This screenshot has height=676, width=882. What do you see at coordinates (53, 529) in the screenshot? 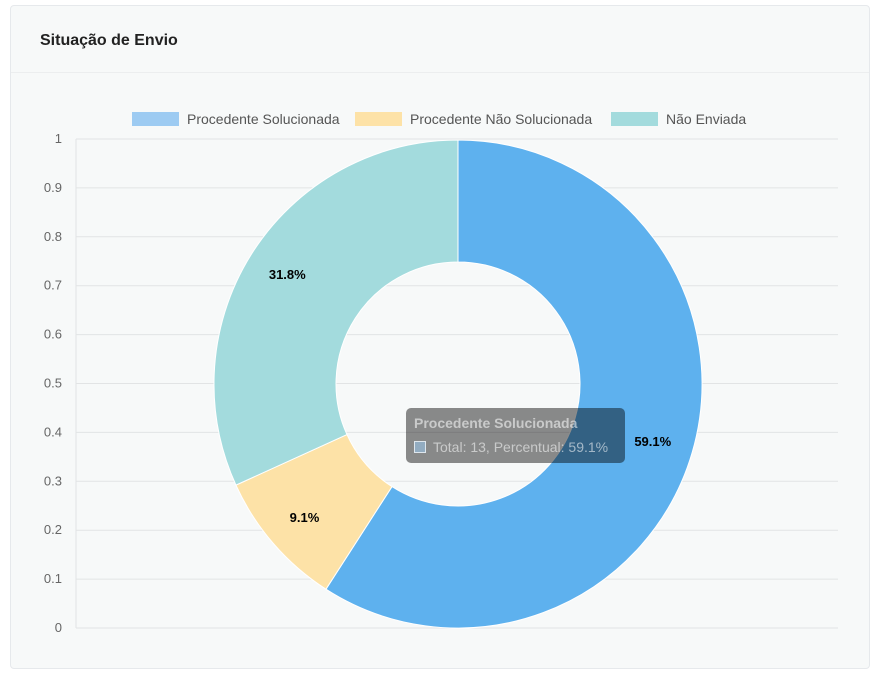
I see `y-tick-label: 0.2` at bounding box center [53, 529].